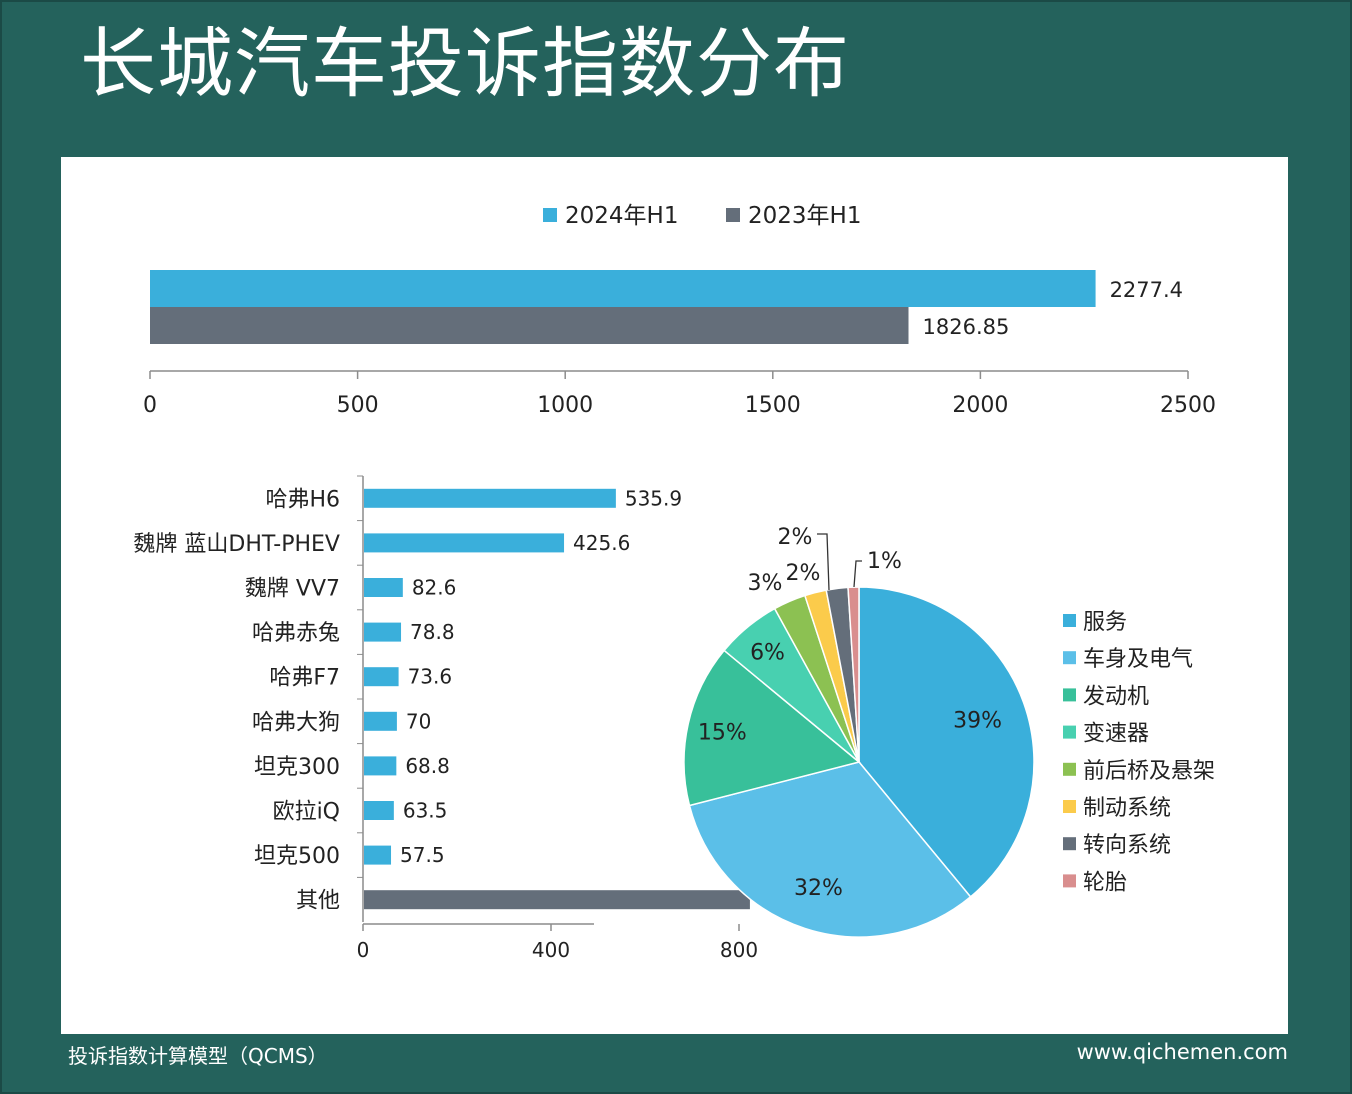  Describe the element at coordinates (773, 405) in the screenshot. I see `total-x-tick-label-3: 1500` at that location.